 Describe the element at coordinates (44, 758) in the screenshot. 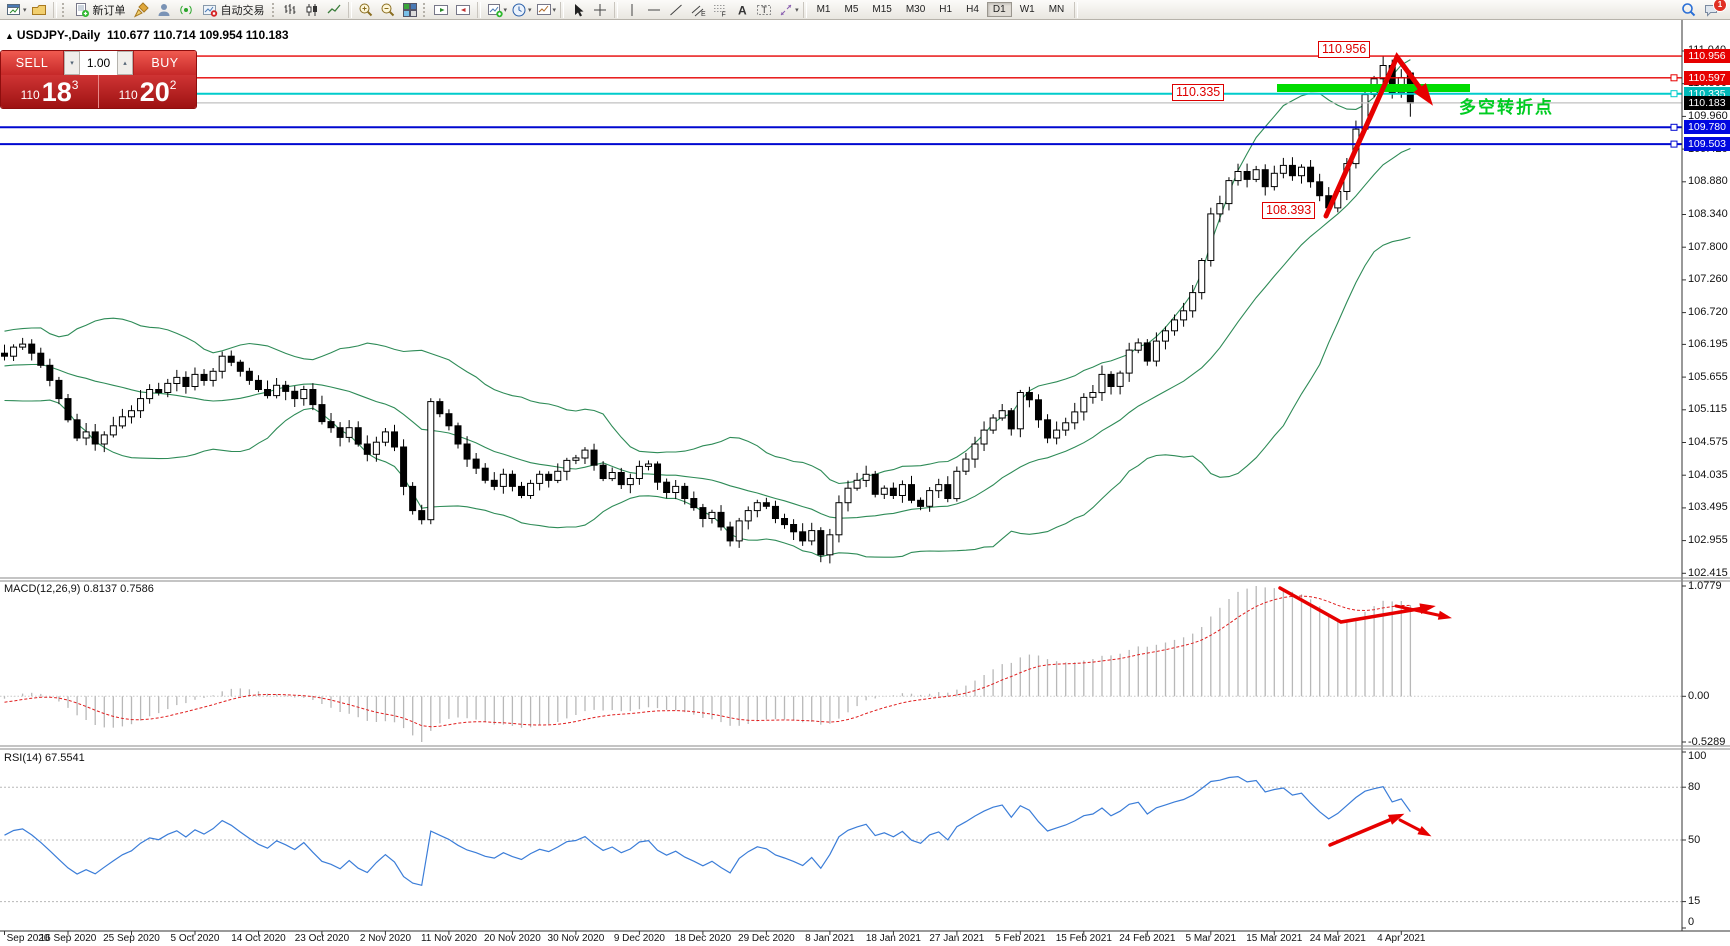

I see `rsi-indicator-label: RSI(14) 67.5541` at that location.